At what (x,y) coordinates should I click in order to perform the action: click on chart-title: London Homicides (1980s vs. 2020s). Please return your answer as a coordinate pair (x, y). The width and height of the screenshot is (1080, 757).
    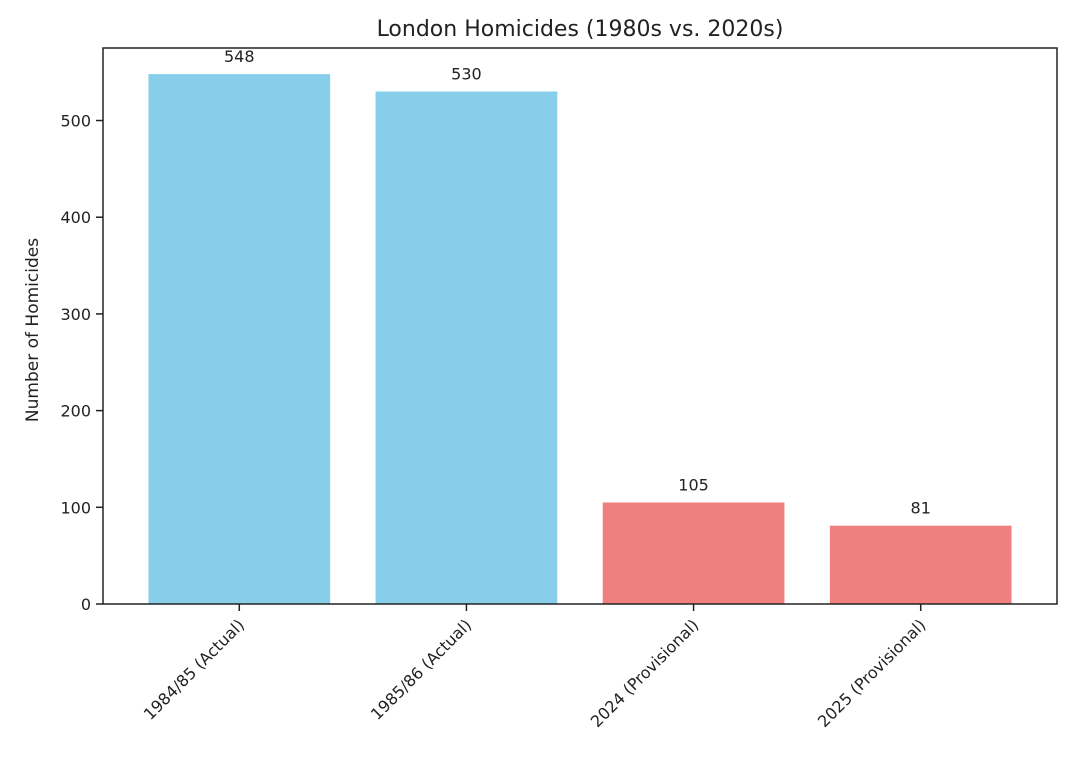
    Looking at the image, I should click on (580, 29).